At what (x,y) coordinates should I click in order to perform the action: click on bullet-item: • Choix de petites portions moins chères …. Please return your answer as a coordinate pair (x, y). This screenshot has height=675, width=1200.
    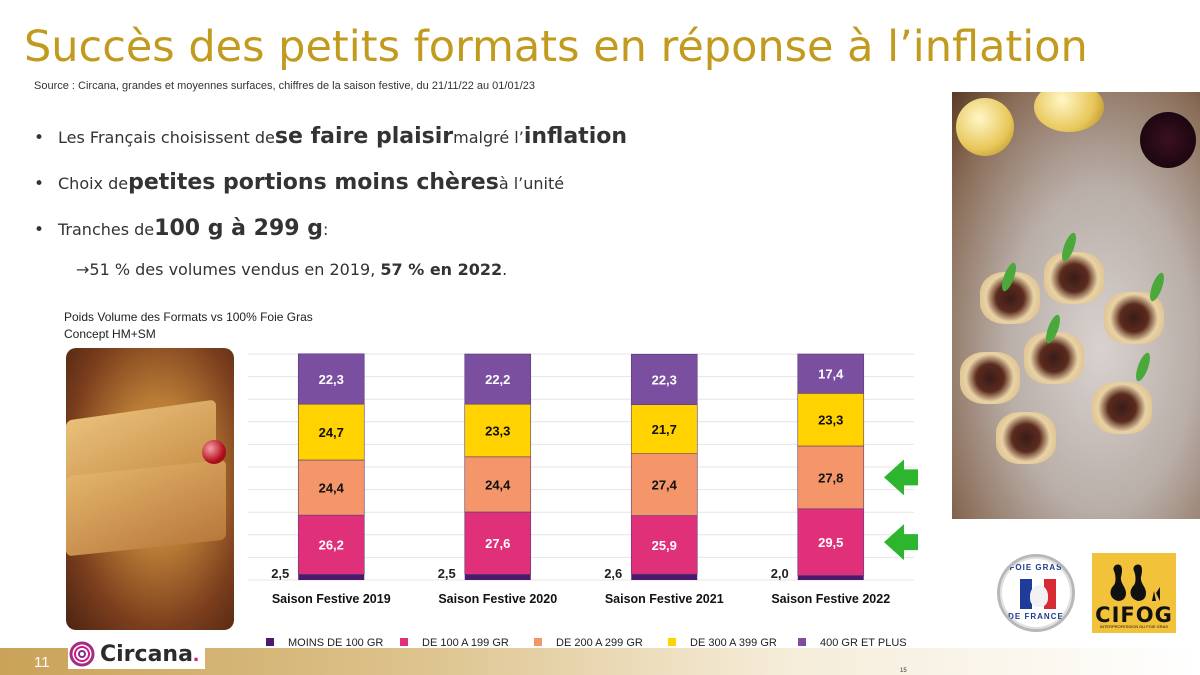
    Looking at the image, I should click on (330, 193).